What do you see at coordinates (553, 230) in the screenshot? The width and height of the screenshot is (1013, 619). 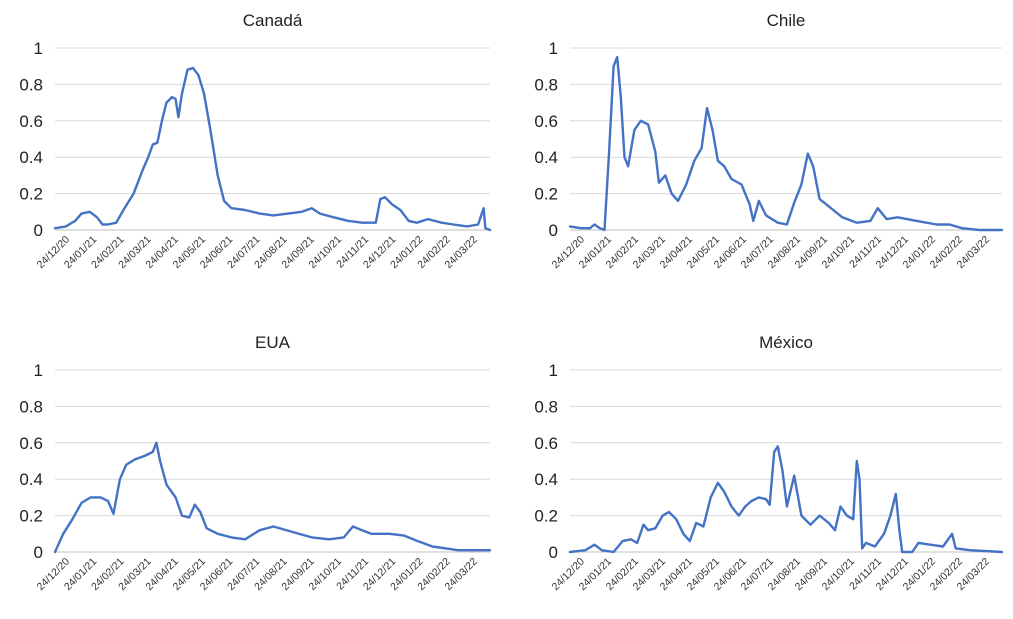 I see `y-tick-label-chile-0: 0` at bounding box center [553, 230].